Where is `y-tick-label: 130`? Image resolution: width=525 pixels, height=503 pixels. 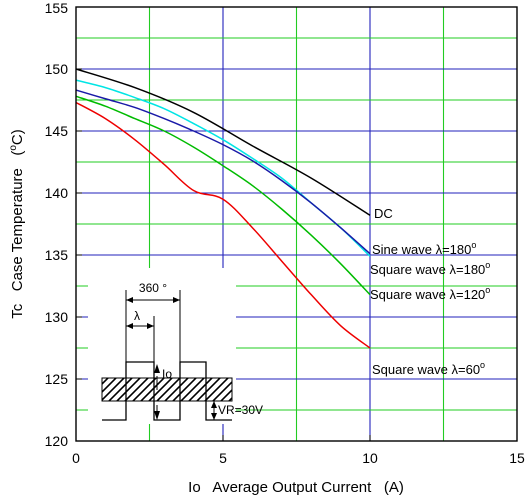
y-tick-label: 130 is located at coordinates (57, 317).